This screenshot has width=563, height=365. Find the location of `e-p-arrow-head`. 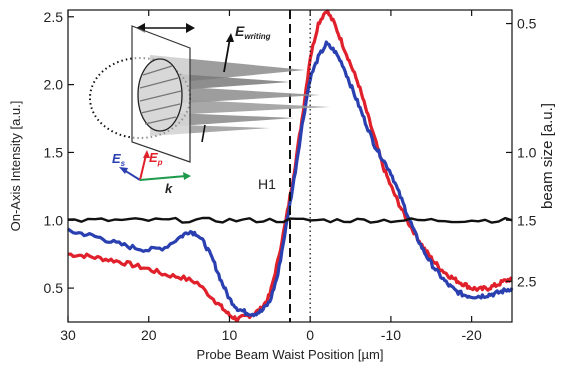

e-p-arrow-head is located at coordinates (146, 154).